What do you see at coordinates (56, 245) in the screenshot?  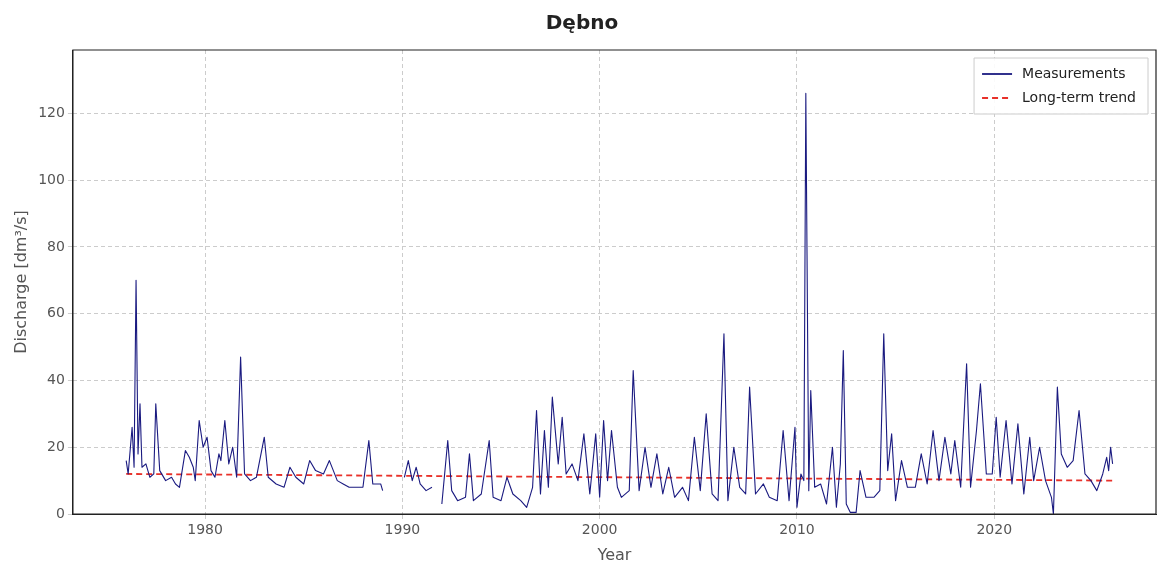 I see `y-tick-label: 80` at bounding box center [56, 245].